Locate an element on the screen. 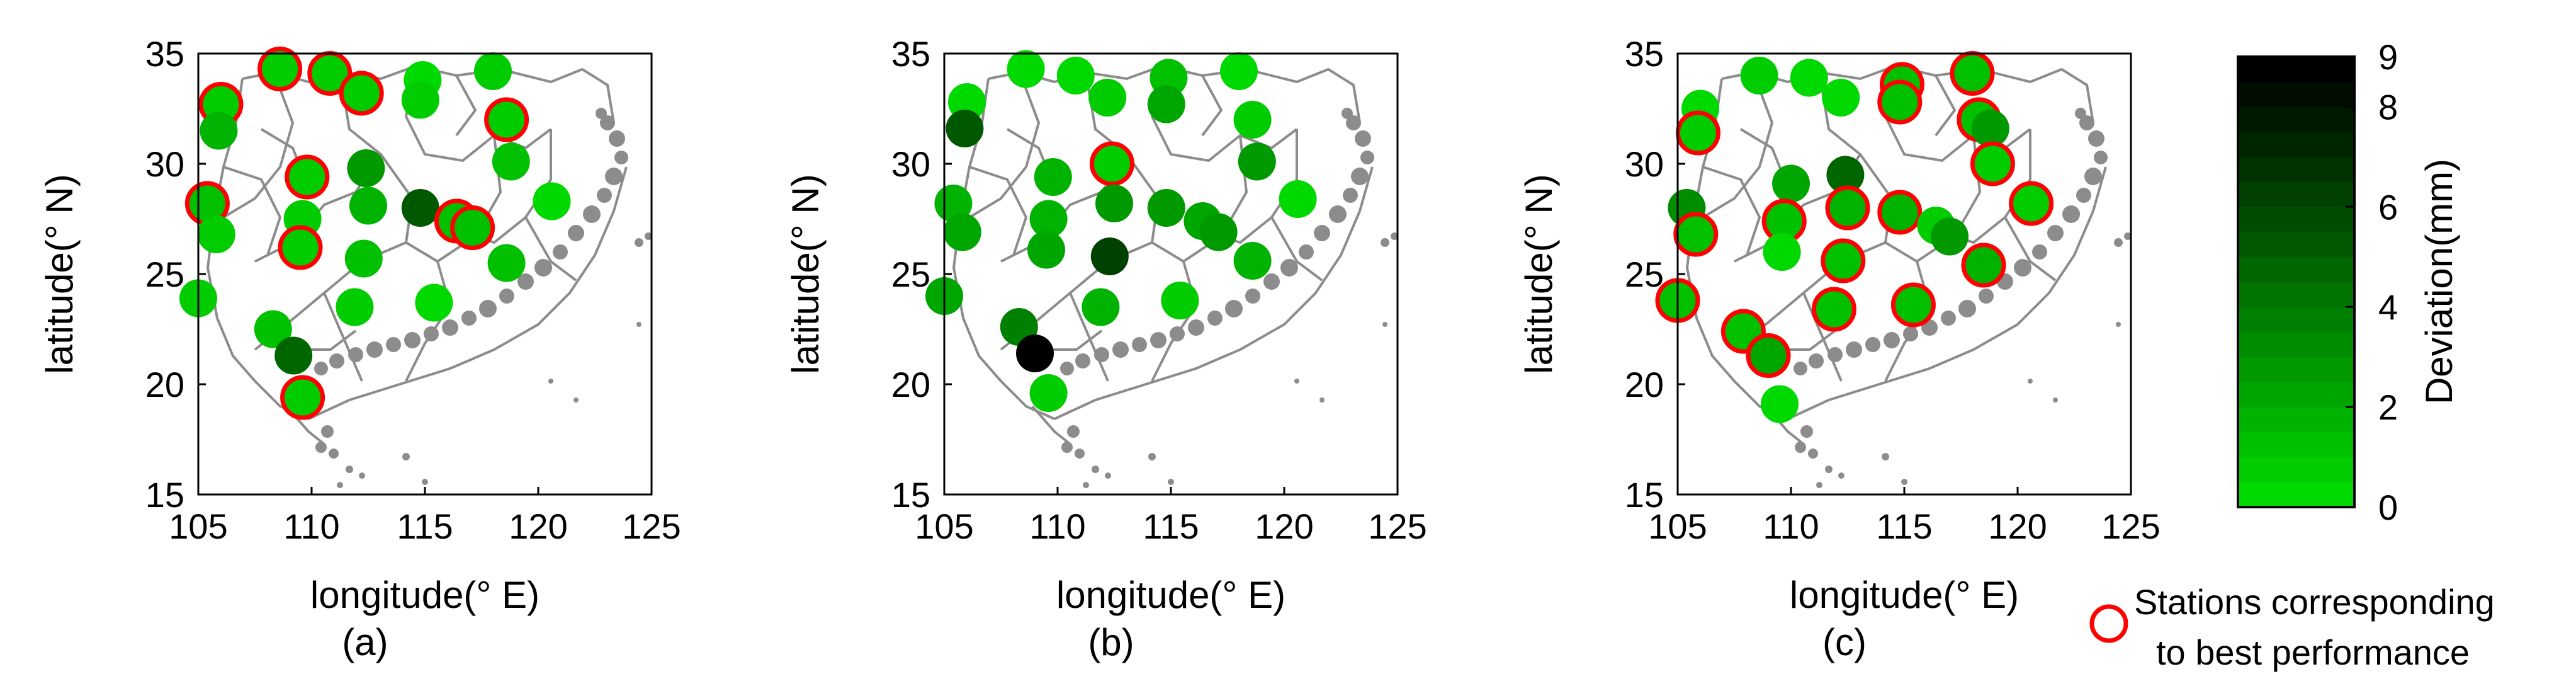 The width and height of the screenshot is (2576, 686). colorbar-tick-label: 0 is located at coordinates (2388, 507).